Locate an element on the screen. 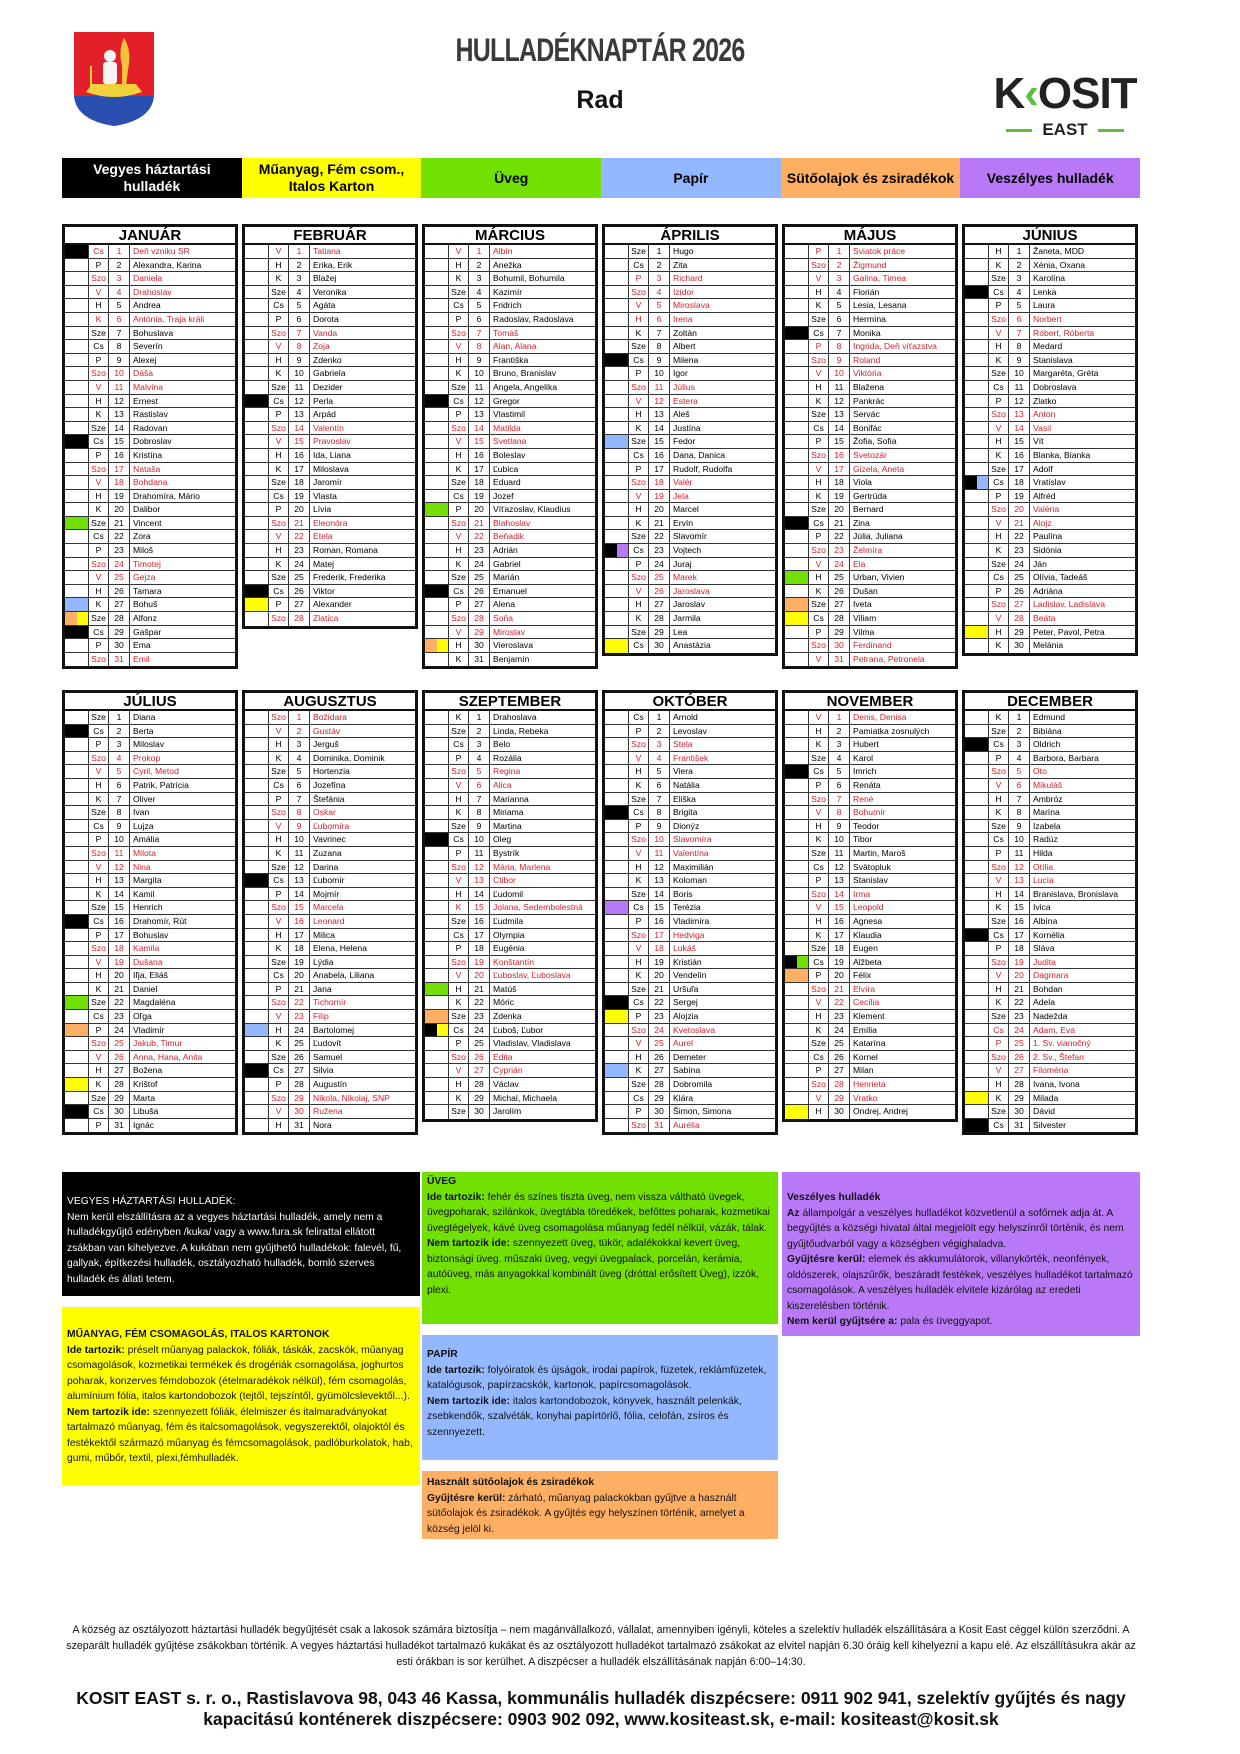 Image resolution: width=1240 pixels, height=1754 pixels. name-day: Sviatok práce is located at coordinates (879, 251).